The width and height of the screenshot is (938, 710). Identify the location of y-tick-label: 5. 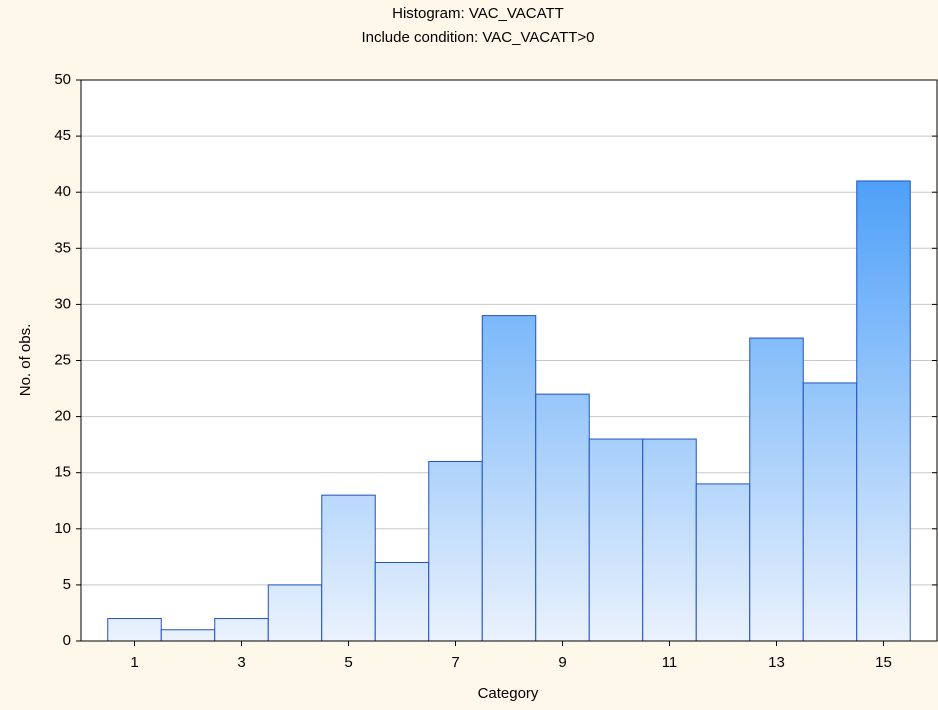
(67, 584).